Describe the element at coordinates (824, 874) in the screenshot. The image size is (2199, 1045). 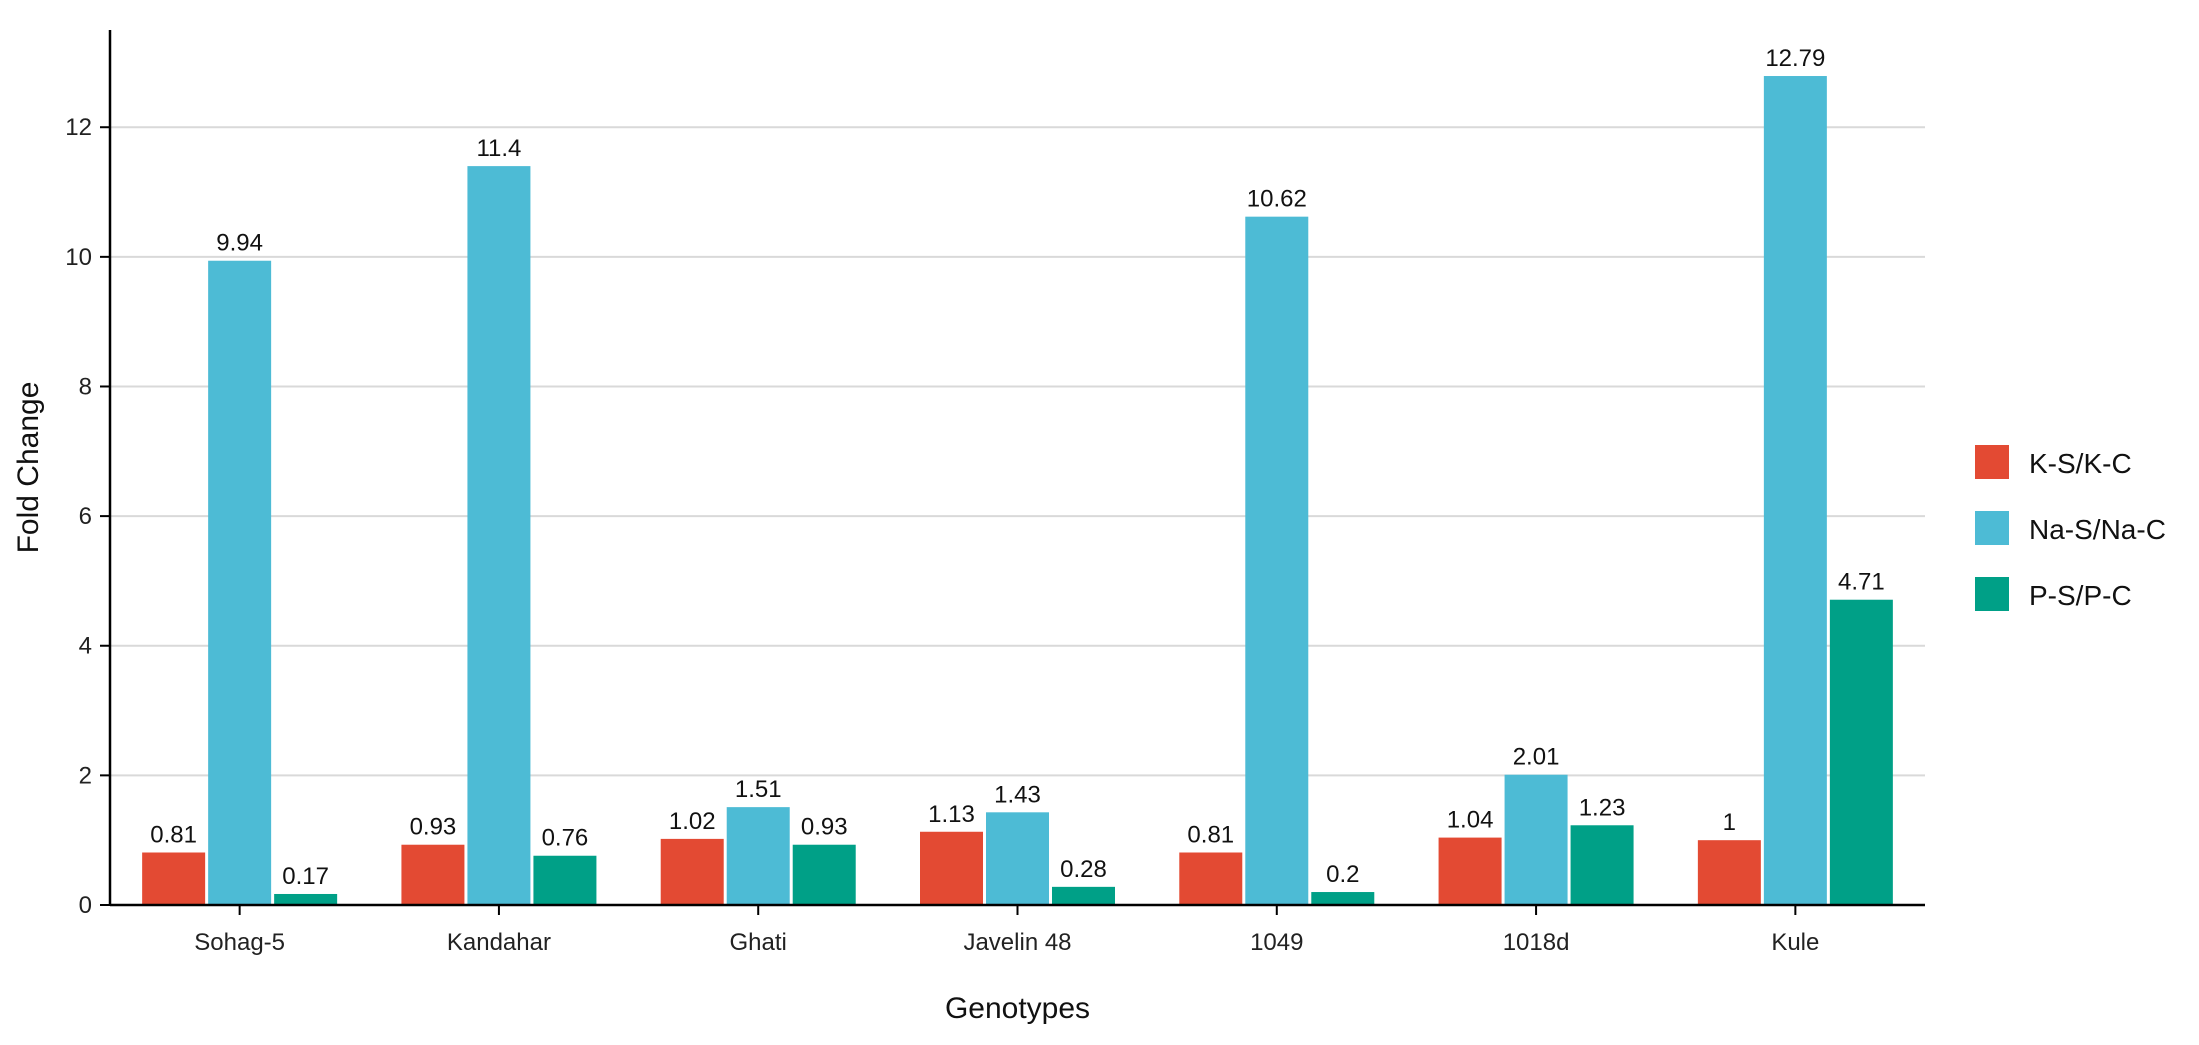
I see `bar-p-s-p-c-ghati` at that location.